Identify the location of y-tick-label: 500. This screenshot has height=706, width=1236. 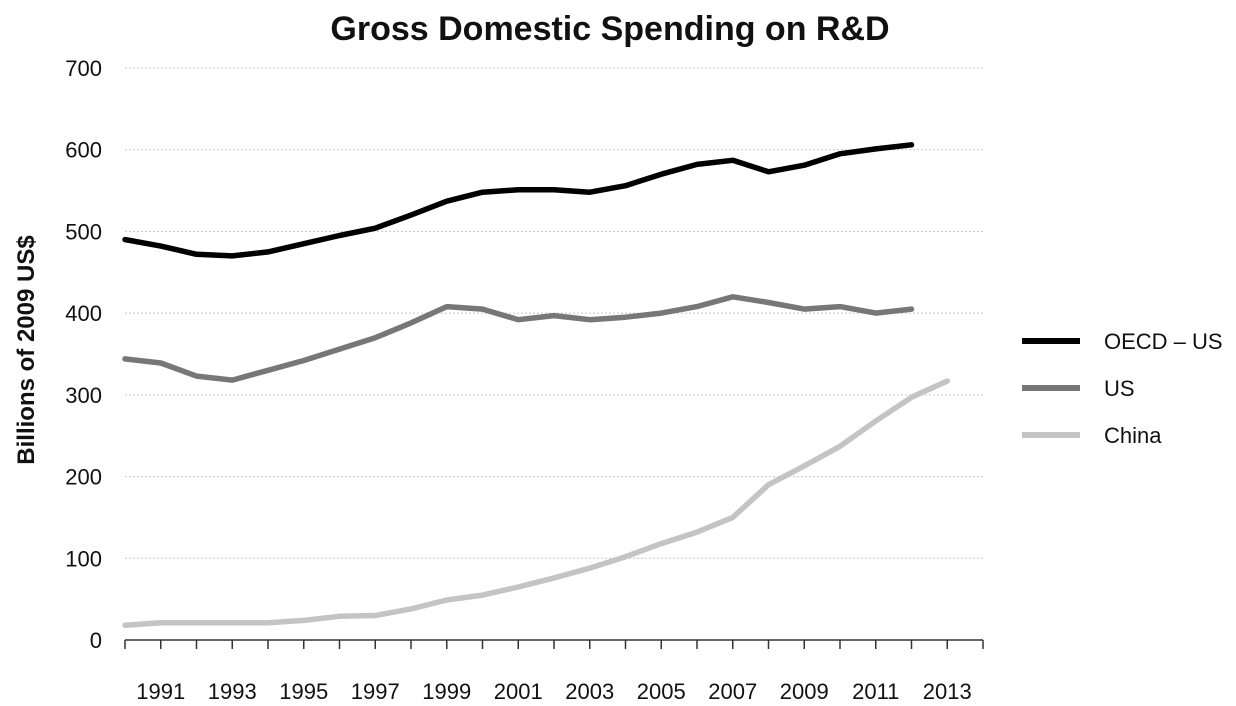
(83, 231).